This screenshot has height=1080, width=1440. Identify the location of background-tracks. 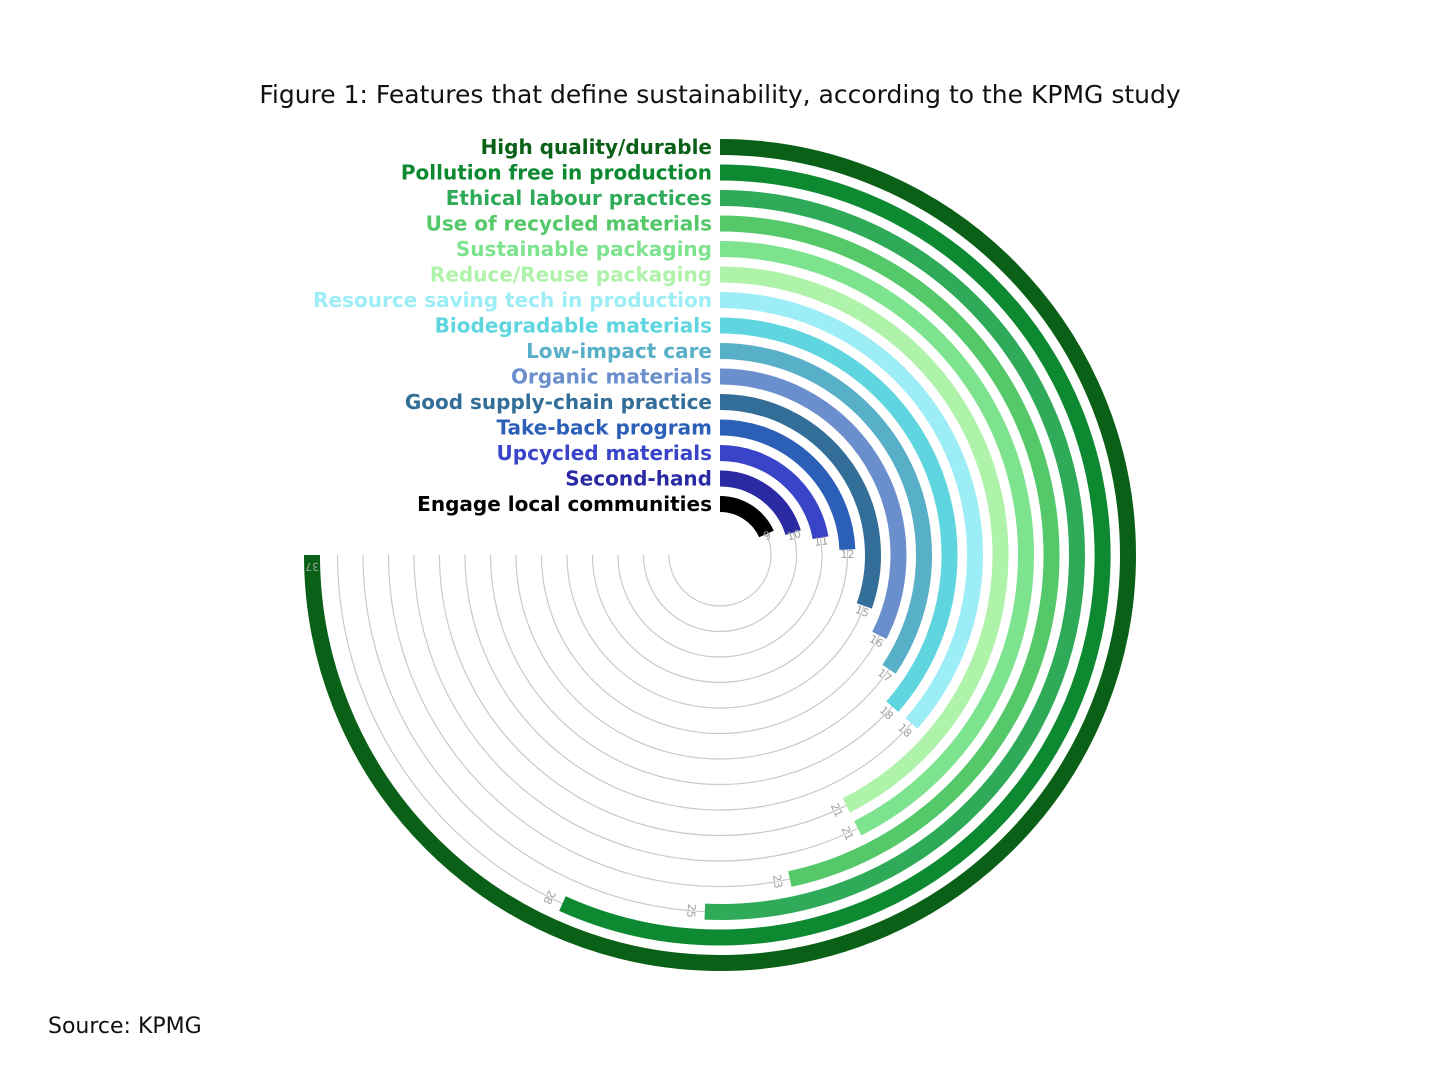
(624, 722).